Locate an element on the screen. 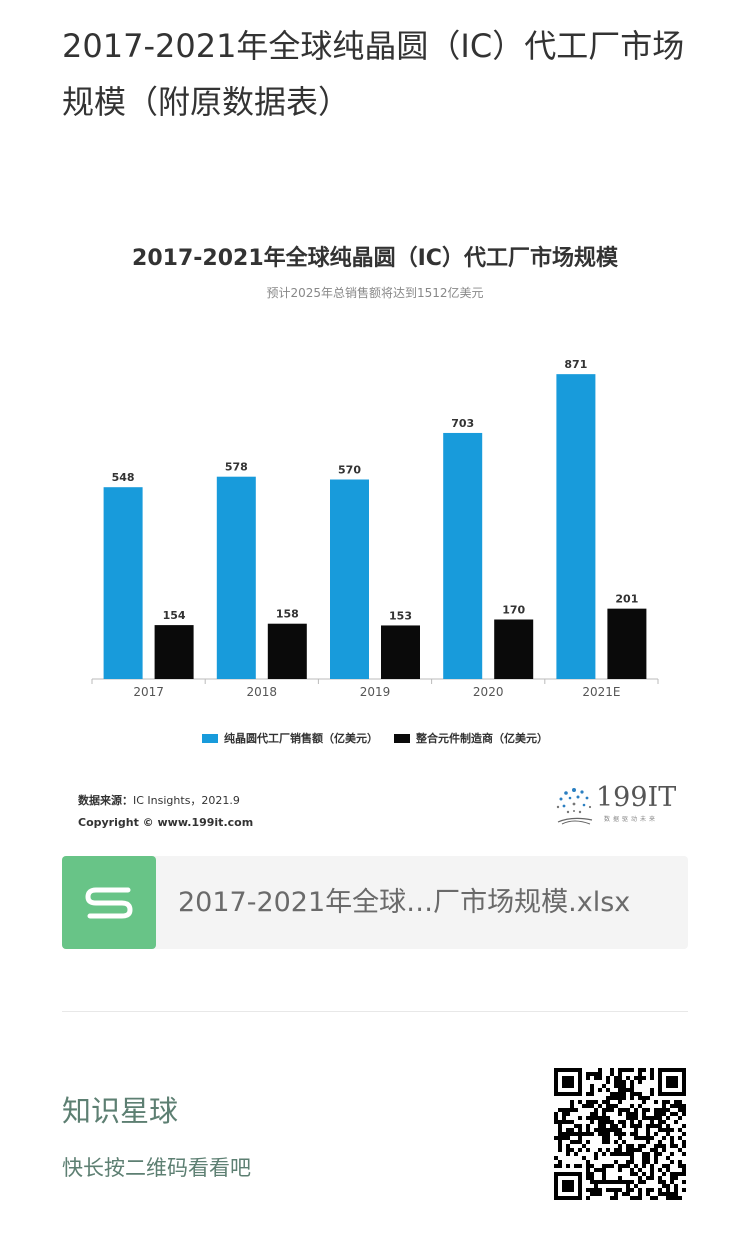 The width and height of the screenshot is (750, 1253). brand-tagline: 数据驱动未来 is located at coordinates (631, 819).